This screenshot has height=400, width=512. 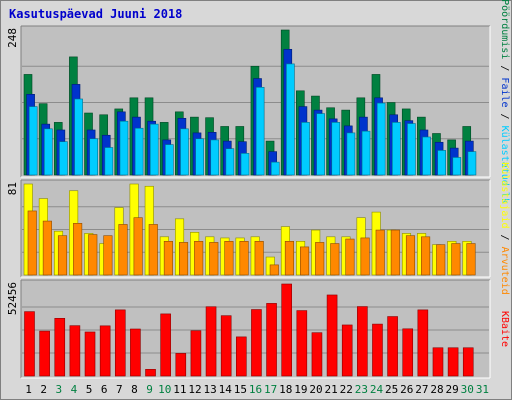 What do you see at coordinates (421, 389) in the screenshot?
I see `day-label-27: 27` at bounding box center [421, 389].